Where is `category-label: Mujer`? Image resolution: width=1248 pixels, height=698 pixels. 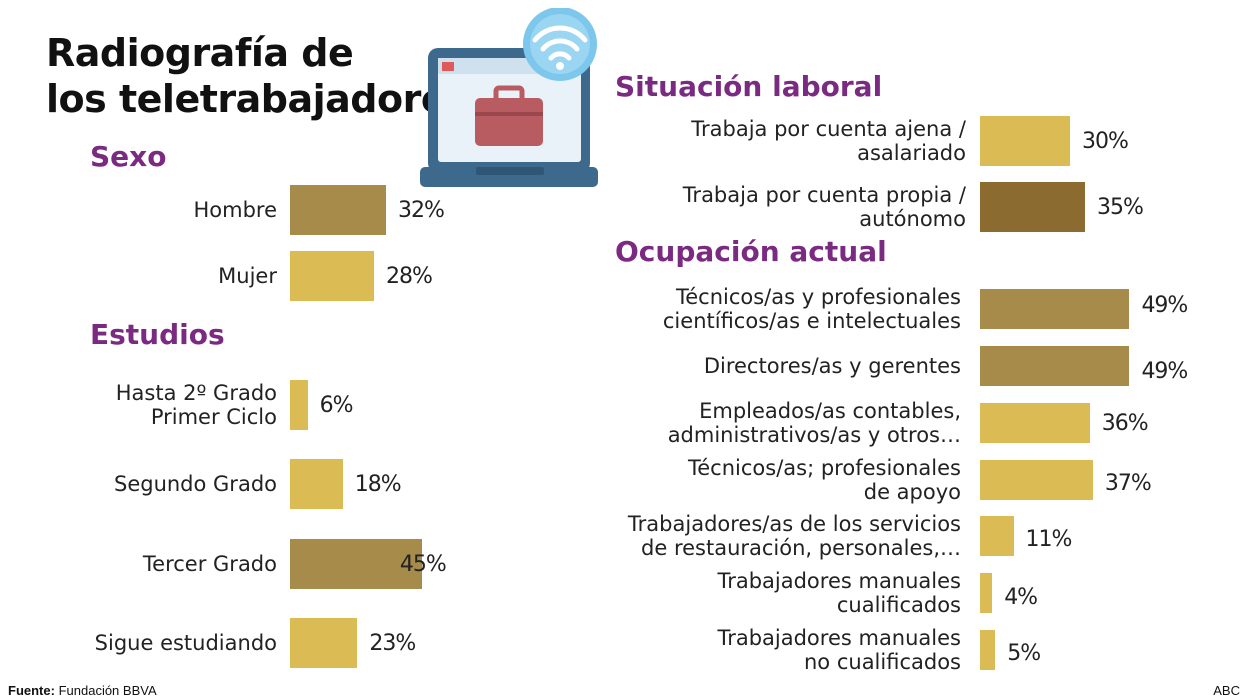
category-label: Mujer is located at coordinates (247, 276).